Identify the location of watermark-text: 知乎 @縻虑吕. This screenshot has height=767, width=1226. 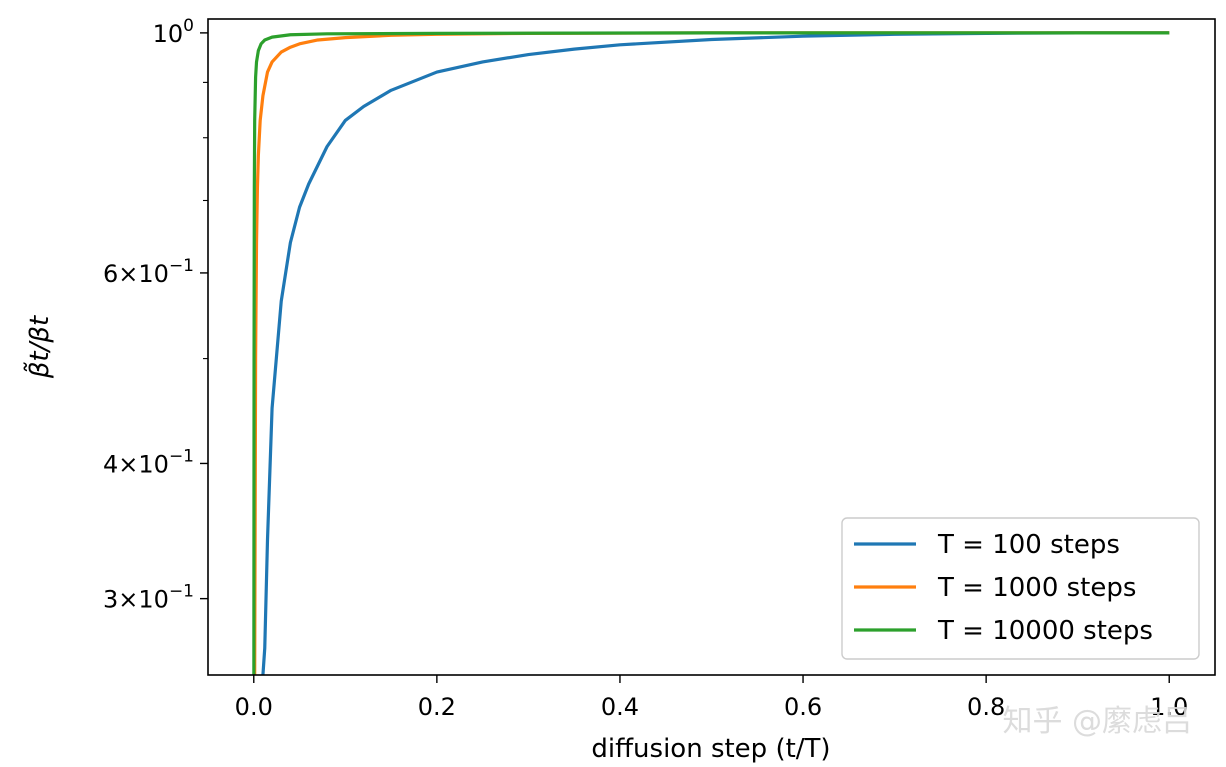
(1097, 721).